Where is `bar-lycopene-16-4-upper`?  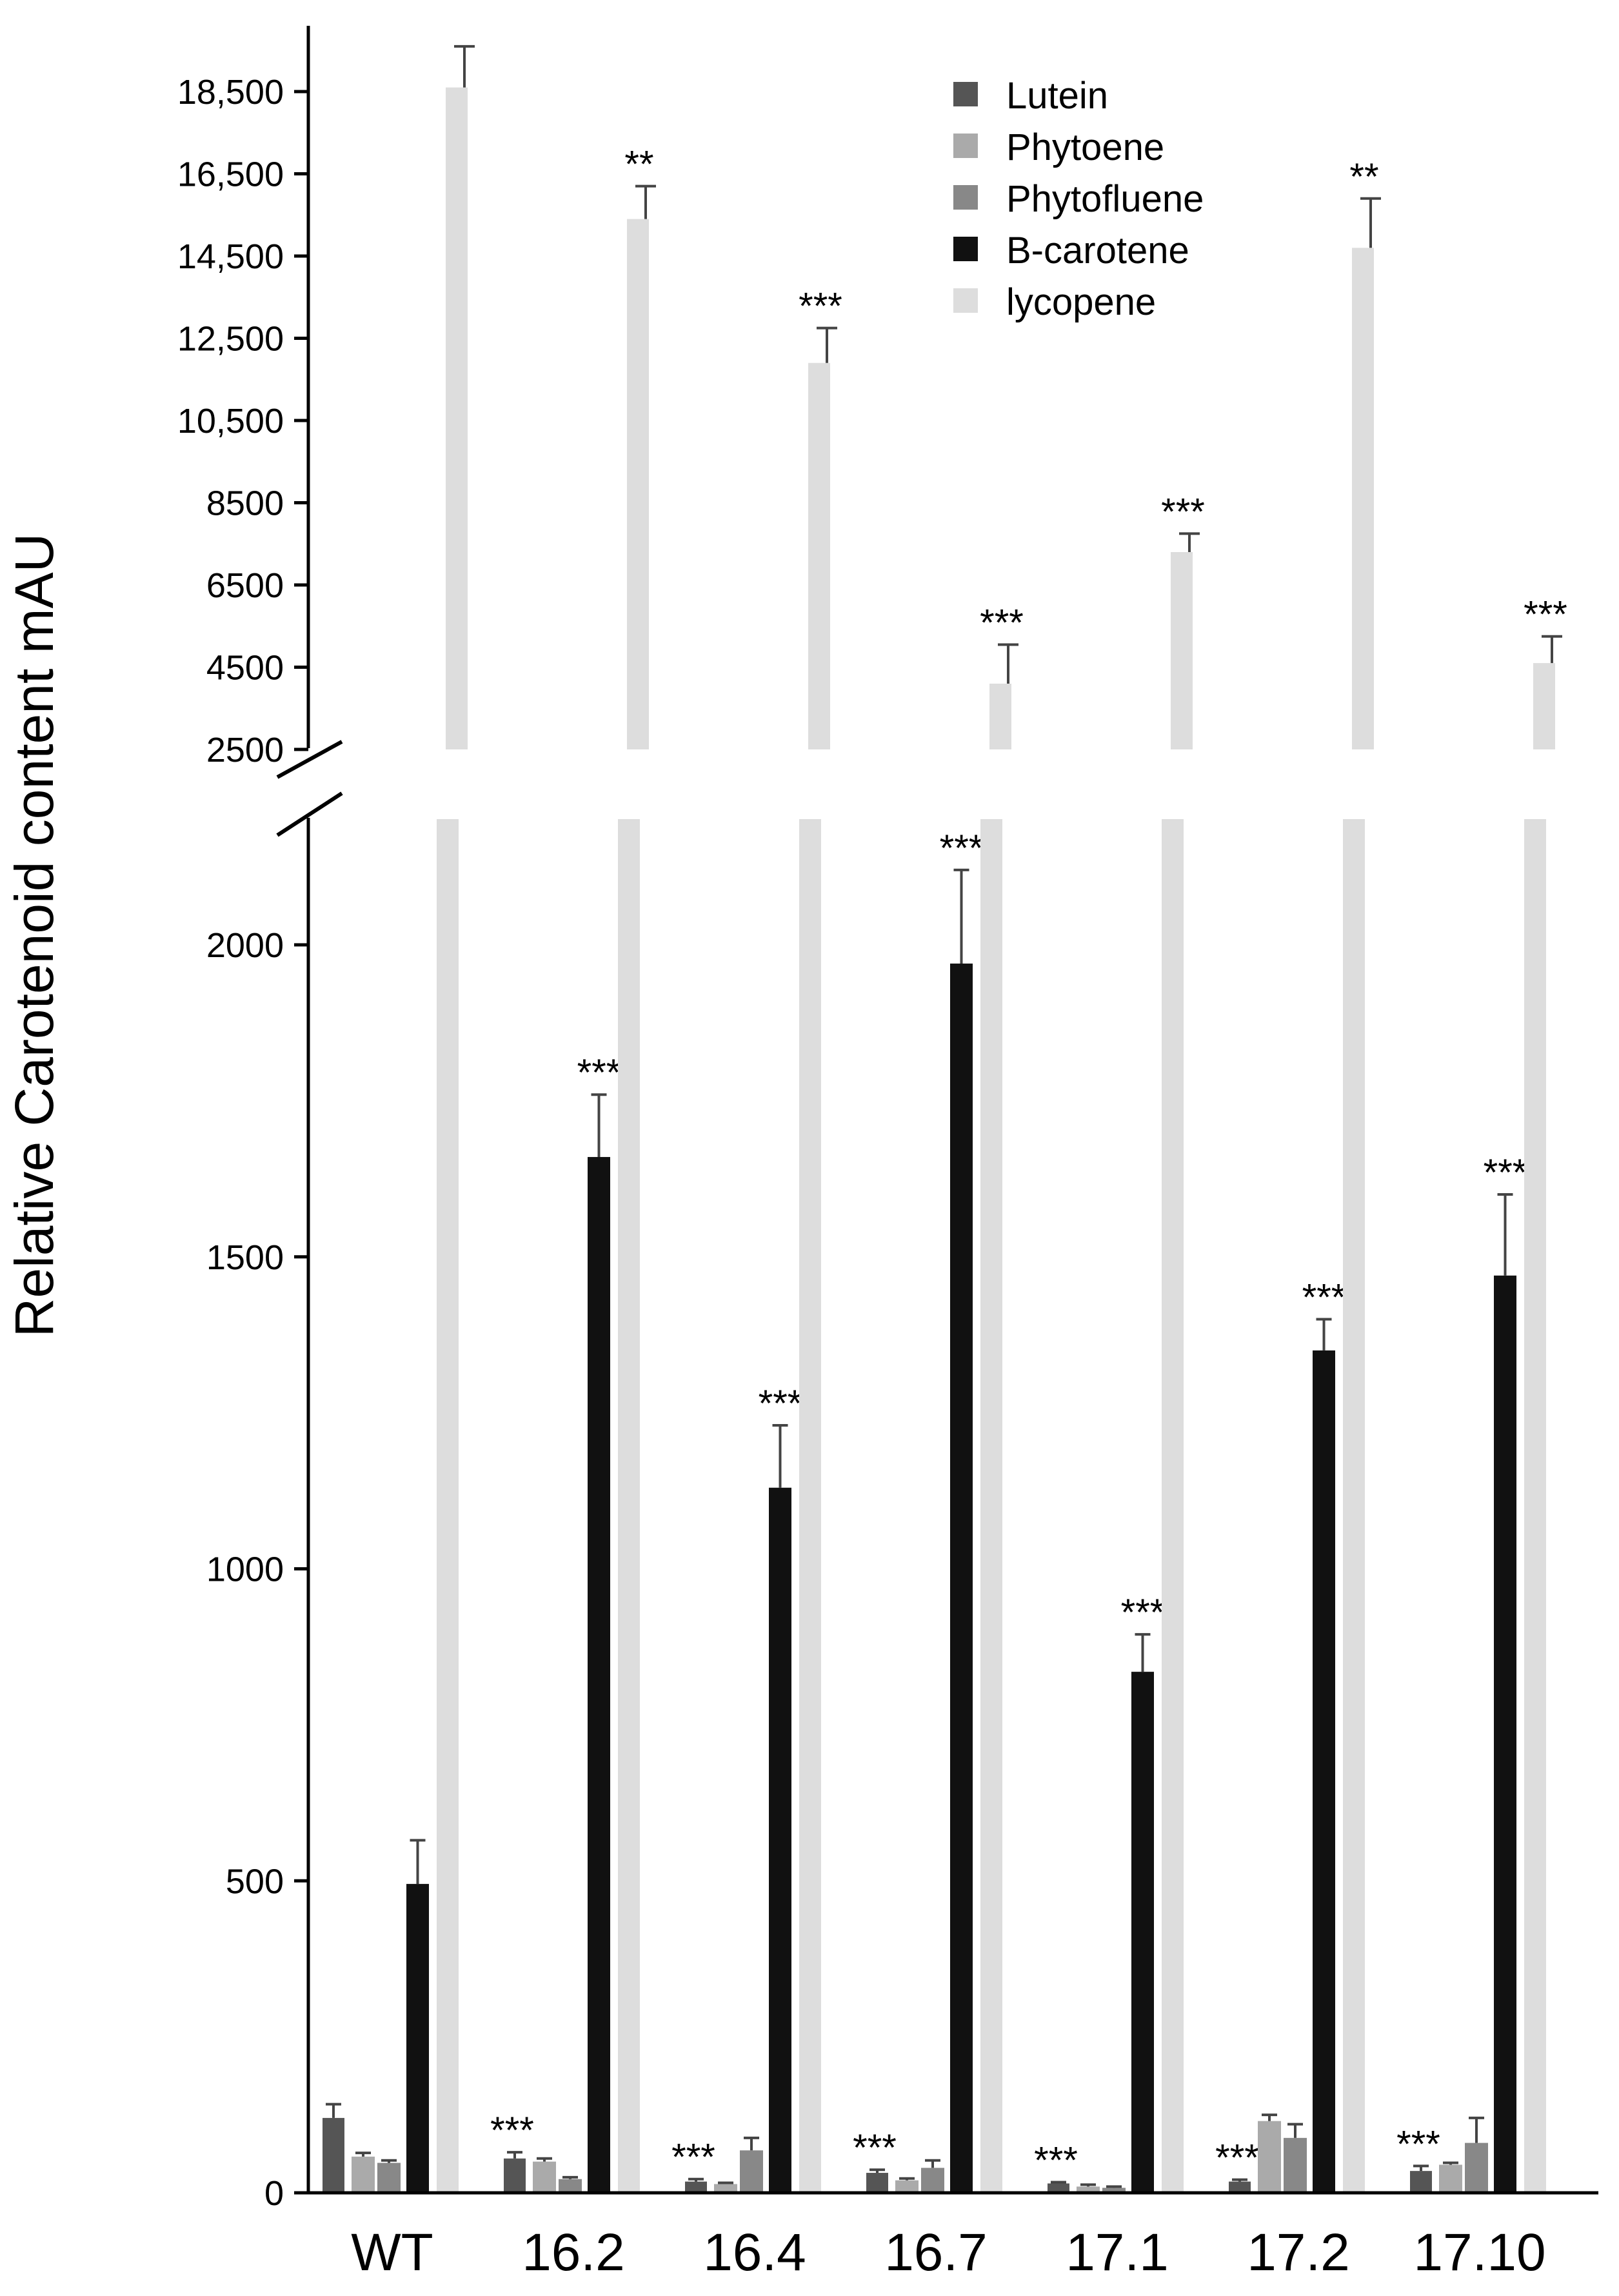
bar-lycopene-16-4-upper is located at coordinates (819, 555).